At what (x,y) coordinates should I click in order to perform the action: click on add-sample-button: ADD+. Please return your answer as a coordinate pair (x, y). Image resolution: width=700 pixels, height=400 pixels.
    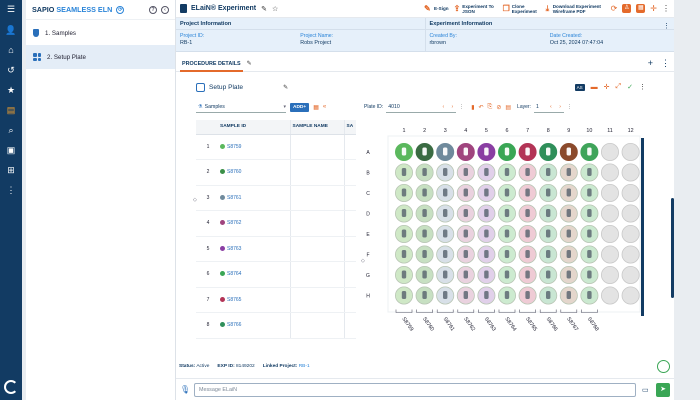
    Looking at the image, I should click on (300, 107).